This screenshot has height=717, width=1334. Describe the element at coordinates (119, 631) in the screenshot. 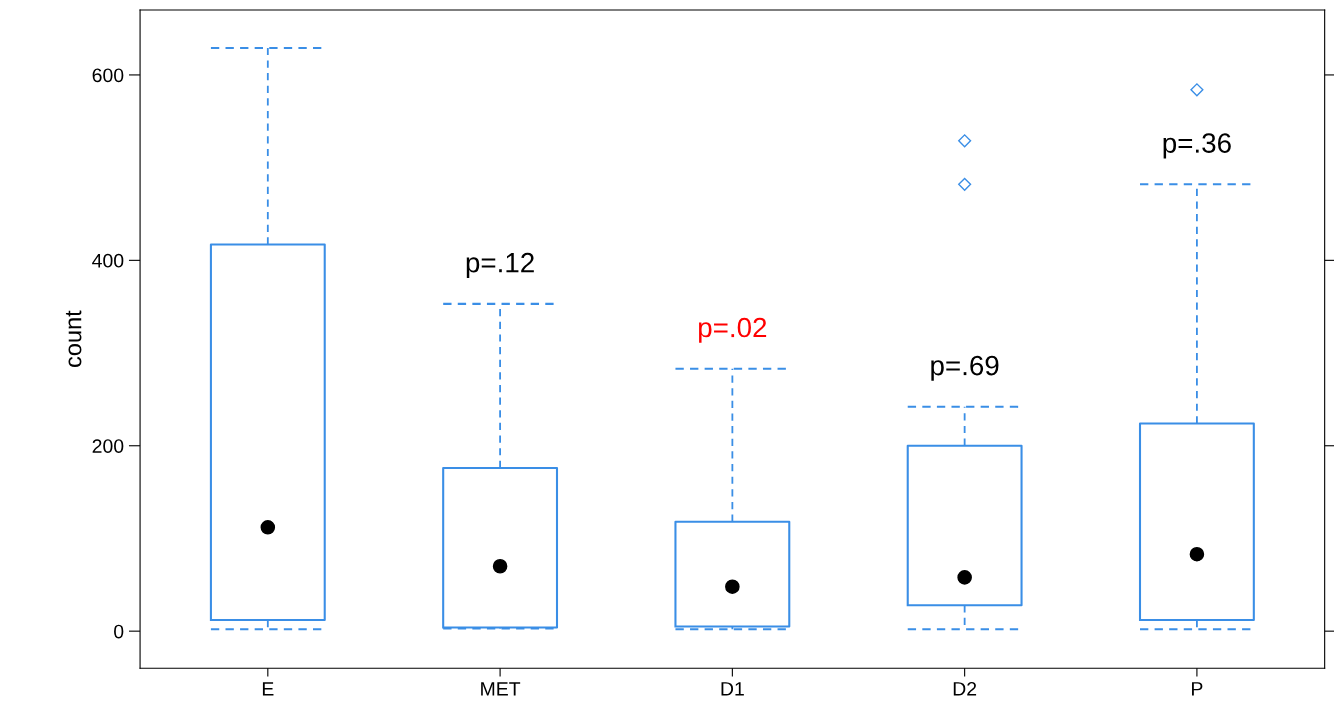

I see `y-tick-label: 0` at that location.